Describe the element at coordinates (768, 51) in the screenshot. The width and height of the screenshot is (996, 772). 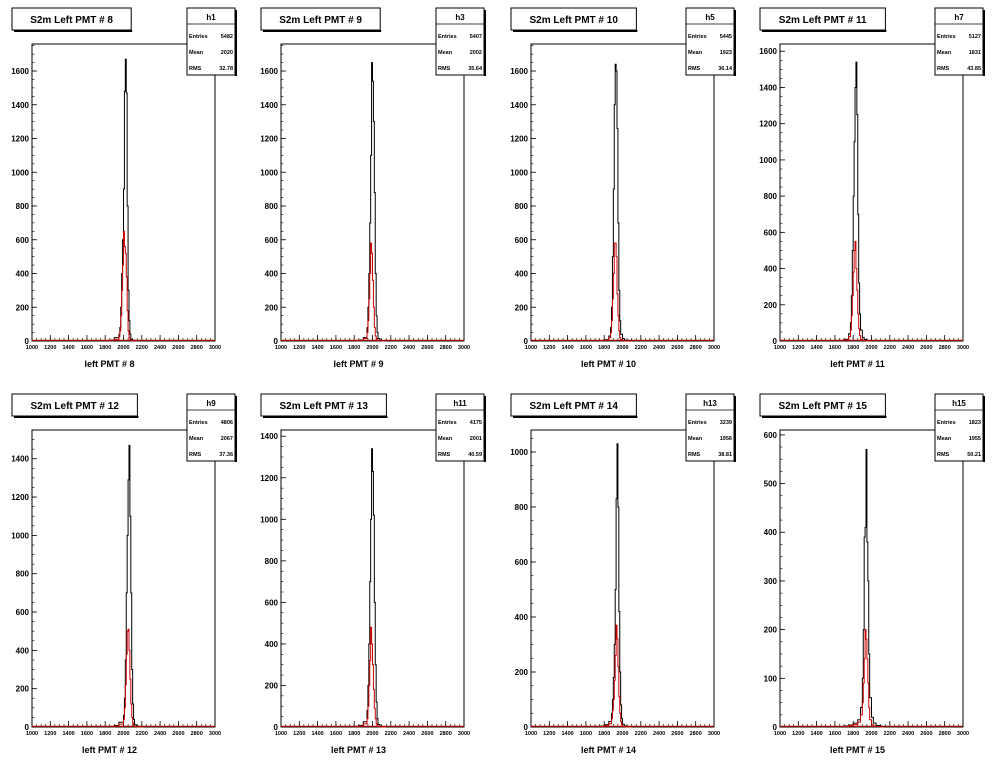
I see `y-tick-label: 1600` at that location.